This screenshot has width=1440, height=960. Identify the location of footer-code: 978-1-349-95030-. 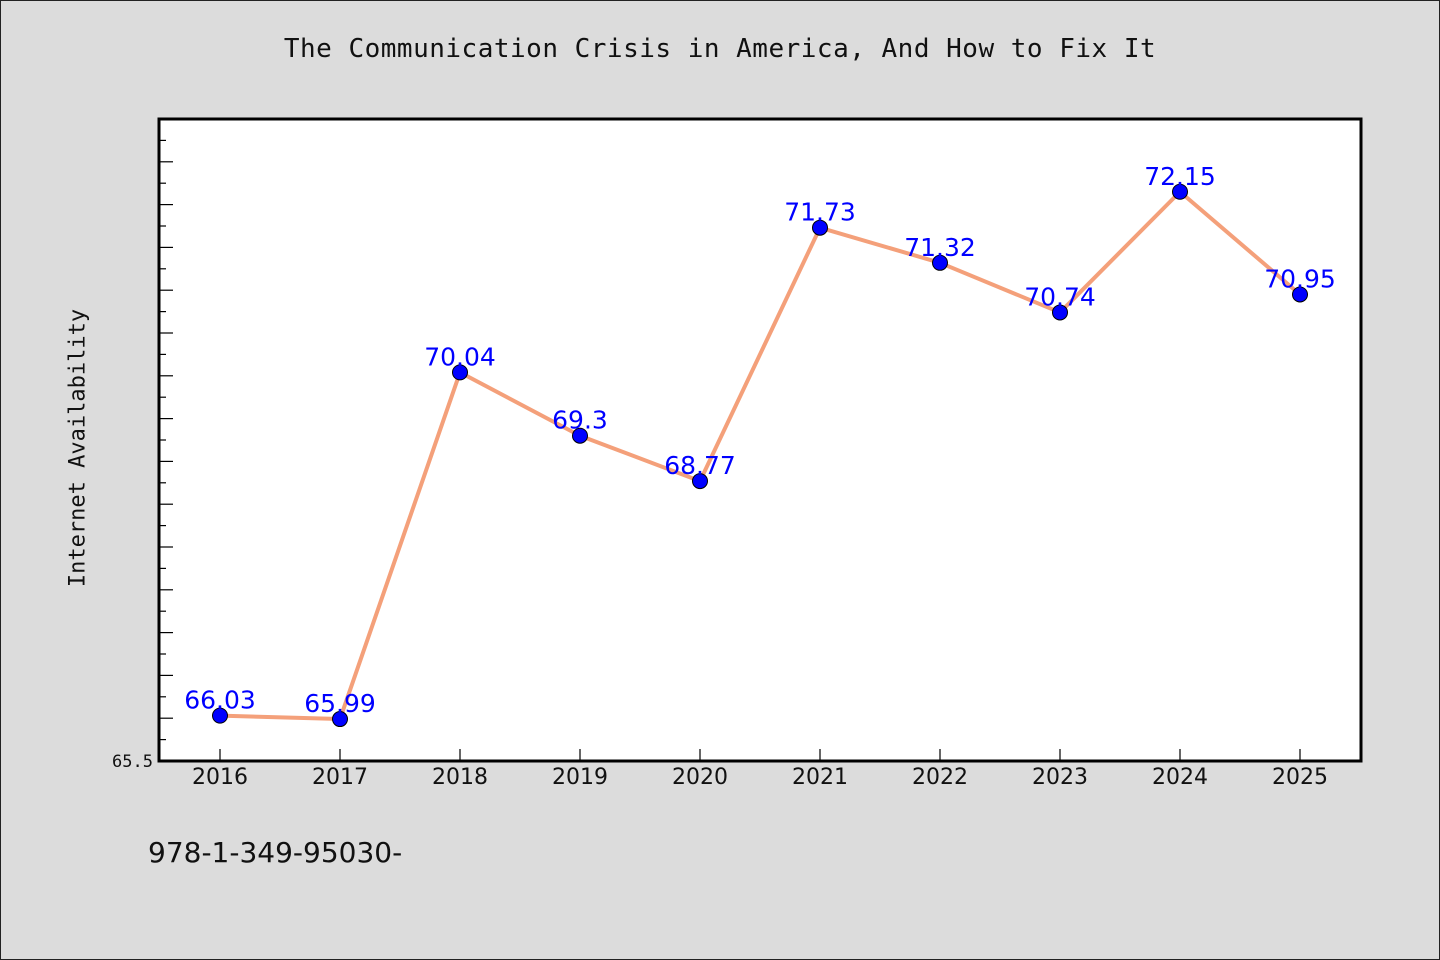
(275, 852).